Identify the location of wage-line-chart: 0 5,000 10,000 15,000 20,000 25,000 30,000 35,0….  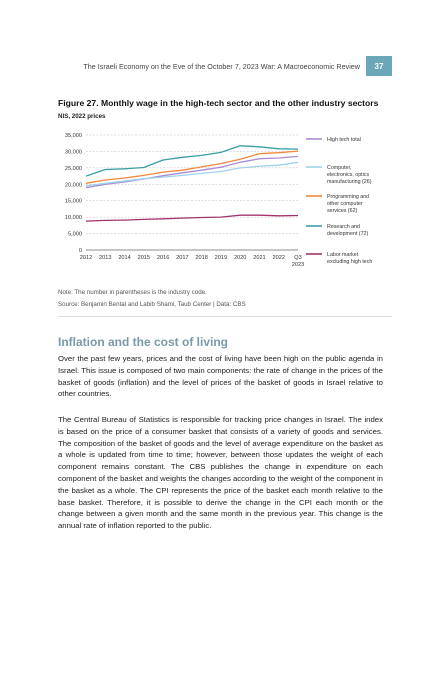
(219, 200).